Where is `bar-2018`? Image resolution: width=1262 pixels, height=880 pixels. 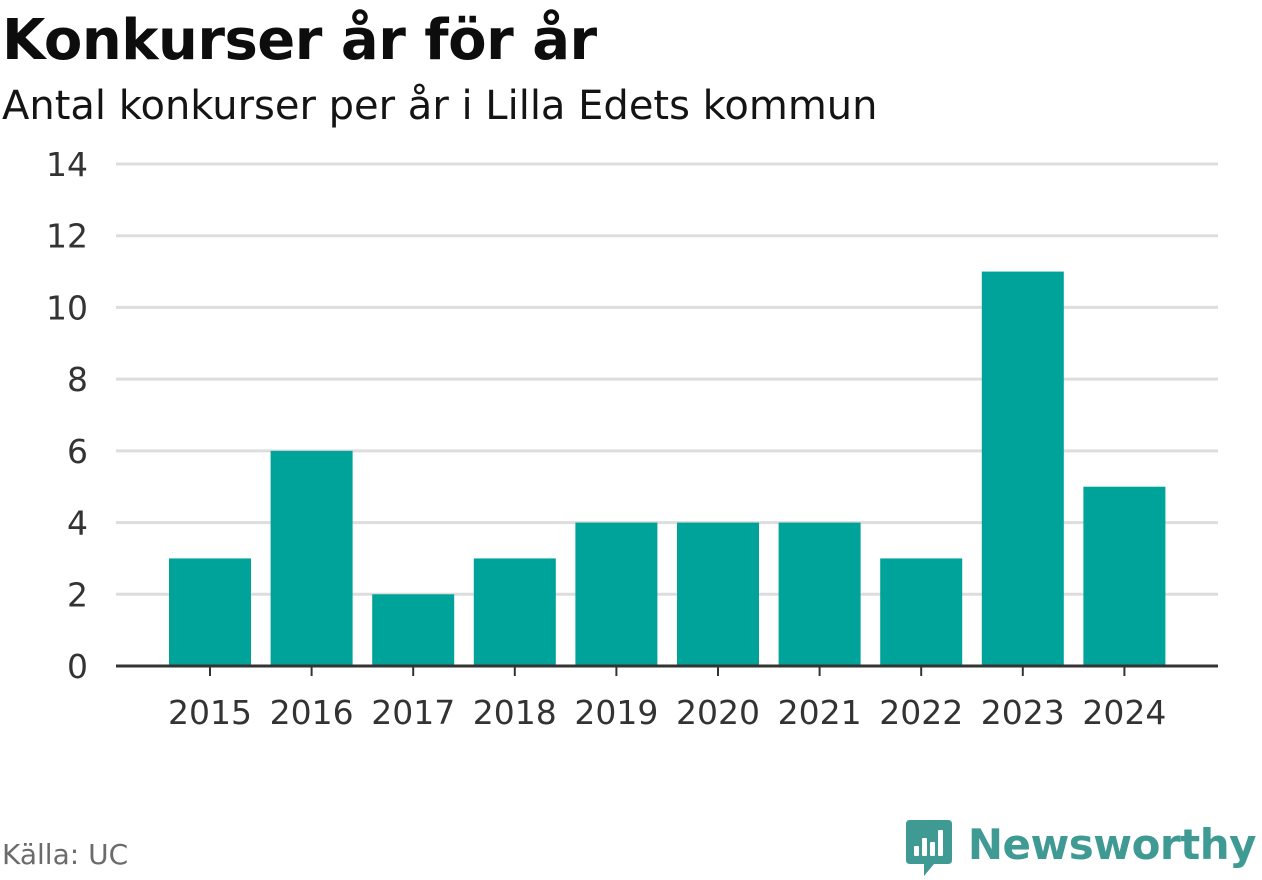
bar-2018 is located at coordinates (514, 612).